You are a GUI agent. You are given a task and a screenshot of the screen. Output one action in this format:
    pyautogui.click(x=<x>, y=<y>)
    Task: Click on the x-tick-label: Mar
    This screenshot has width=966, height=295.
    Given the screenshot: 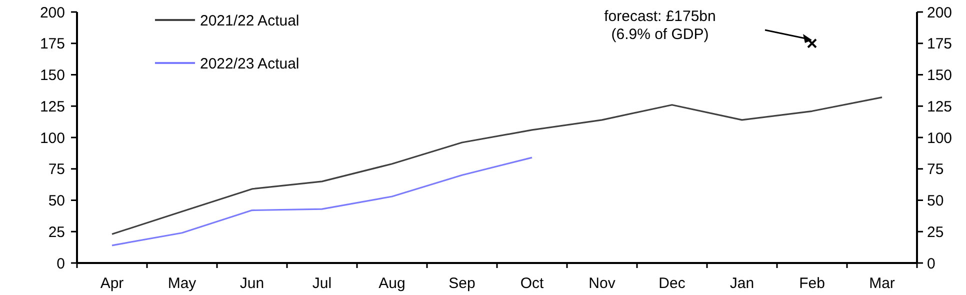 What is the action you would take?
    pyautogui.click(x=882, y=283)
    